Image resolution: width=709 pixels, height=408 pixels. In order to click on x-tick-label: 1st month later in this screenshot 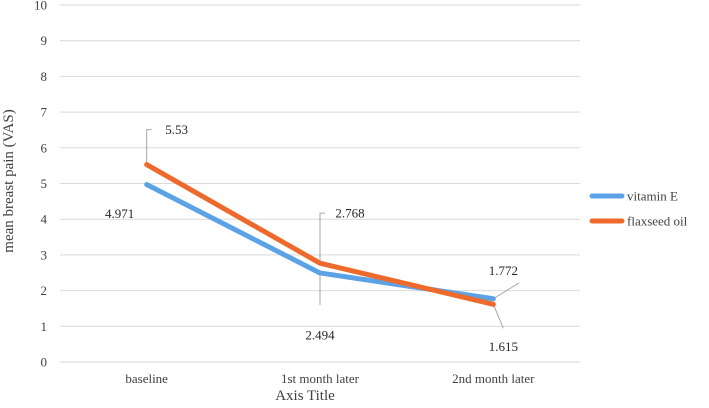, I will do `click(320, 378)`.